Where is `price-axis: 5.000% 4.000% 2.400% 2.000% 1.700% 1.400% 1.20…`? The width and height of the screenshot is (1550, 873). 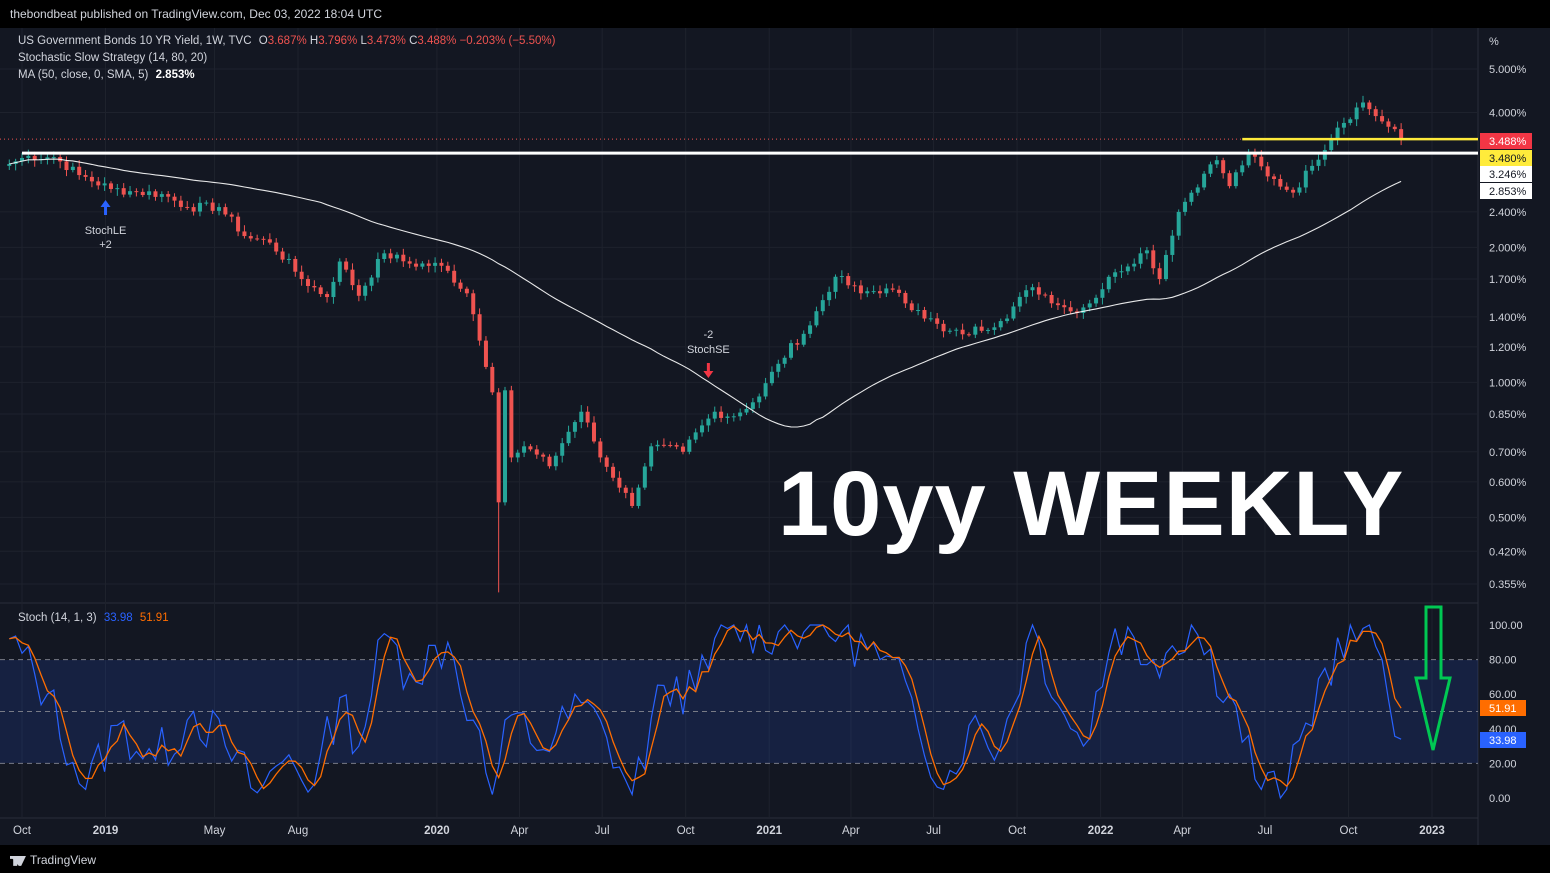
price-axis: 5.000% 4.000% 2.400% 2.000% 1.700% 1.400% 1.20… is located at coordinates (1508, 327).